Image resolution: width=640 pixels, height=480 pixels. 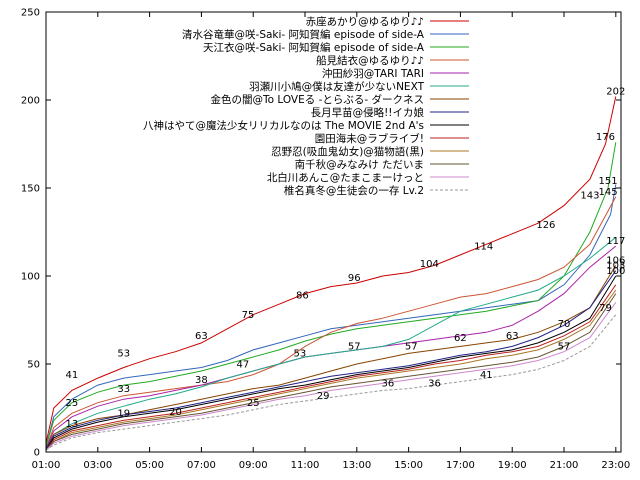 I want to click on y-tick-label: 150, so click(x=30, y=189).